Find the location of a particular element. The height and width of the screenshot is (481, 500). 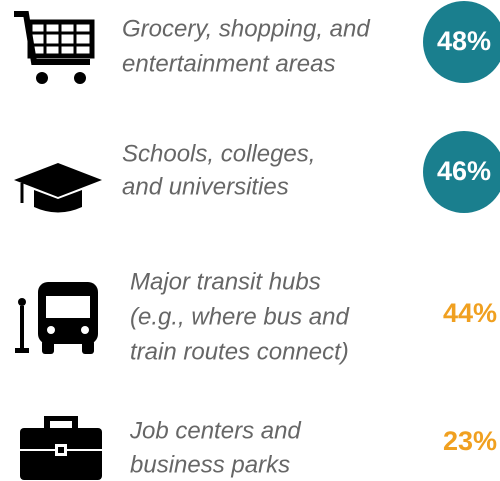

label: business parks is located at coordinates (210, 464).